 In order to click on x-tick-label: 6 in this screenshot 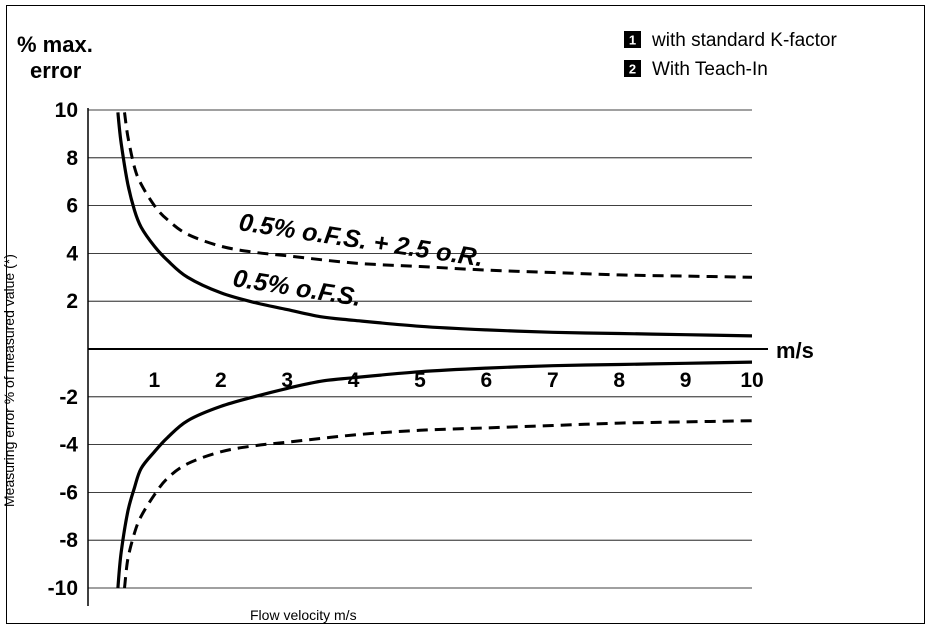, I will do `click(487, 380)`.